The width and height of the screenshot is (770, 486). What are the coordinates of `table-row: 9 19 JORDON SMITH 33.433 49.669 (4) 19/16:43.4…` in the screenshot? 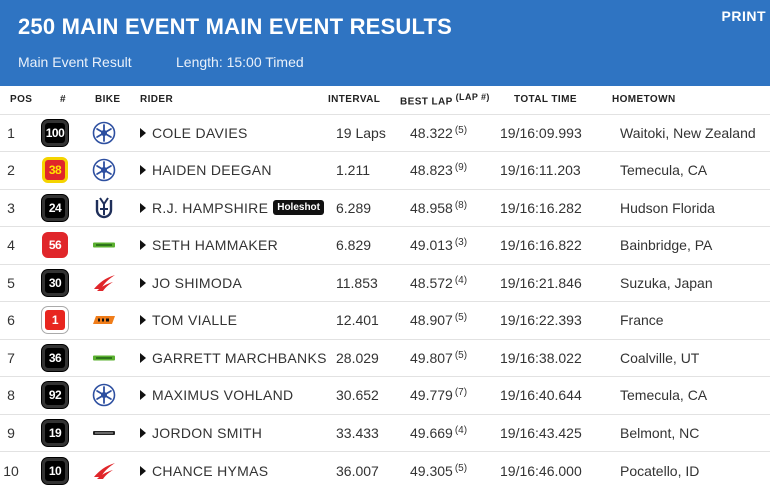 It's located at (385, 432).